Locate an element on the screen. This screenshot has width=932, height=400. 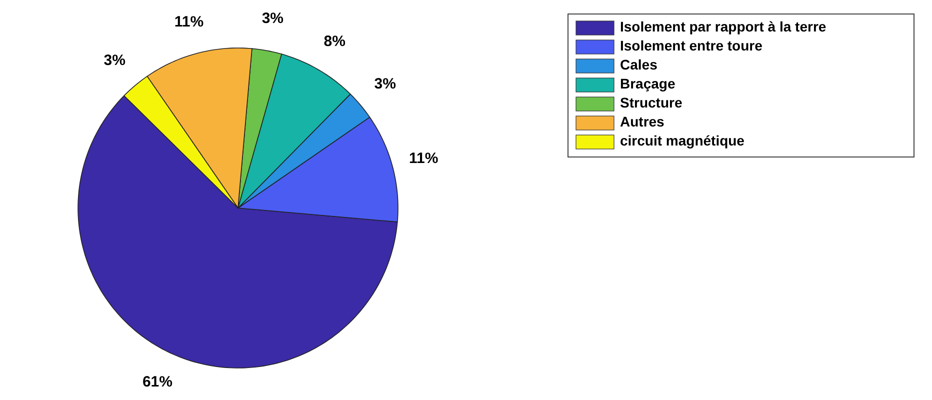
legend-label: circuit magnétique is located at coordinates (682, 140).